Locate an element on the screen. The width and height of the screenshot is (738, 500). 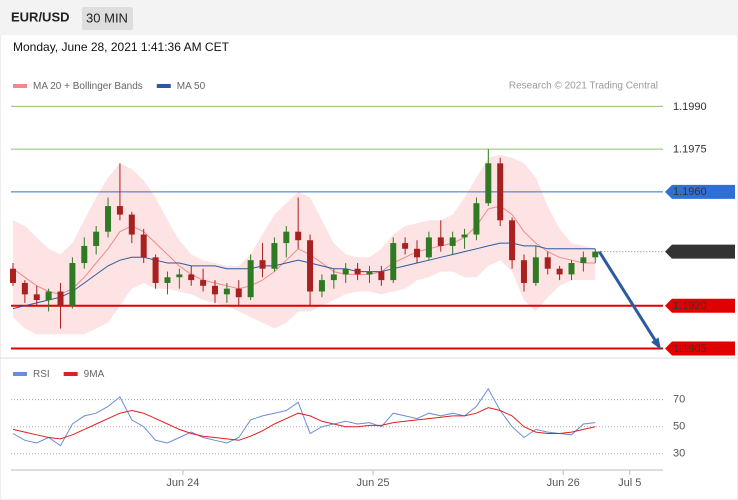
interval: 30 MIN is located at coordinates (107, 17).